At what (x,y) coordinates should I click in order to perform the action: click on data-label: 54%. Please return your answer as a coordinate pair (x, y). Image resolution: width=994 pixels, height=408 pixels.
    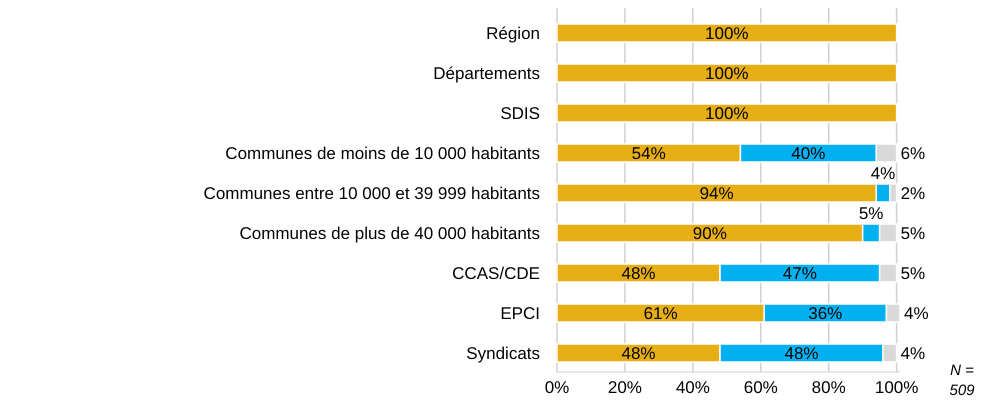
    Looking at the image, I should click on (649, 153).